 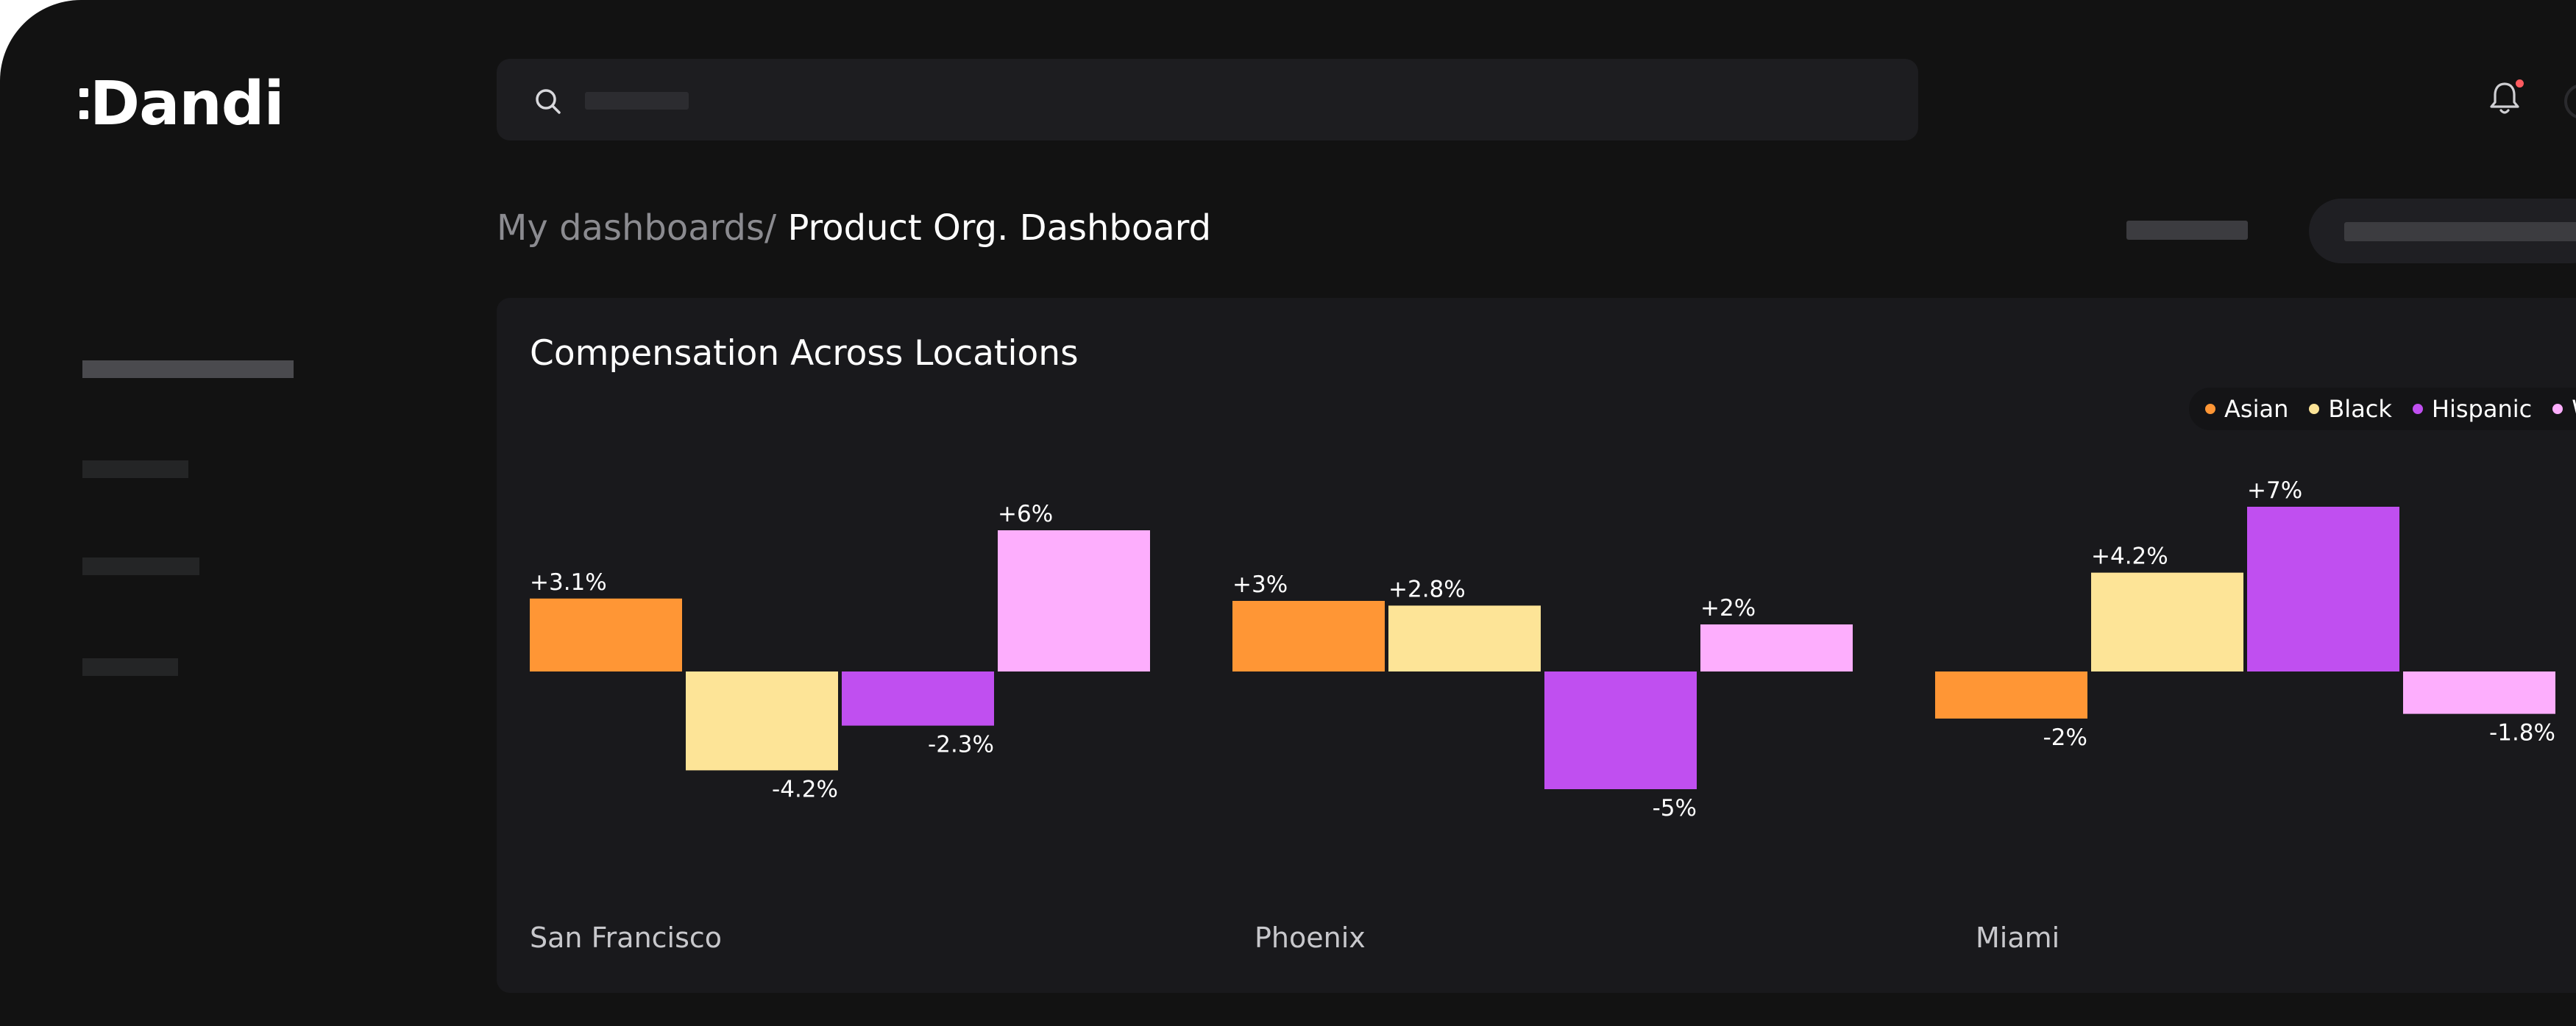 I want to click on search-placeholder, so click(x=637, y=101).